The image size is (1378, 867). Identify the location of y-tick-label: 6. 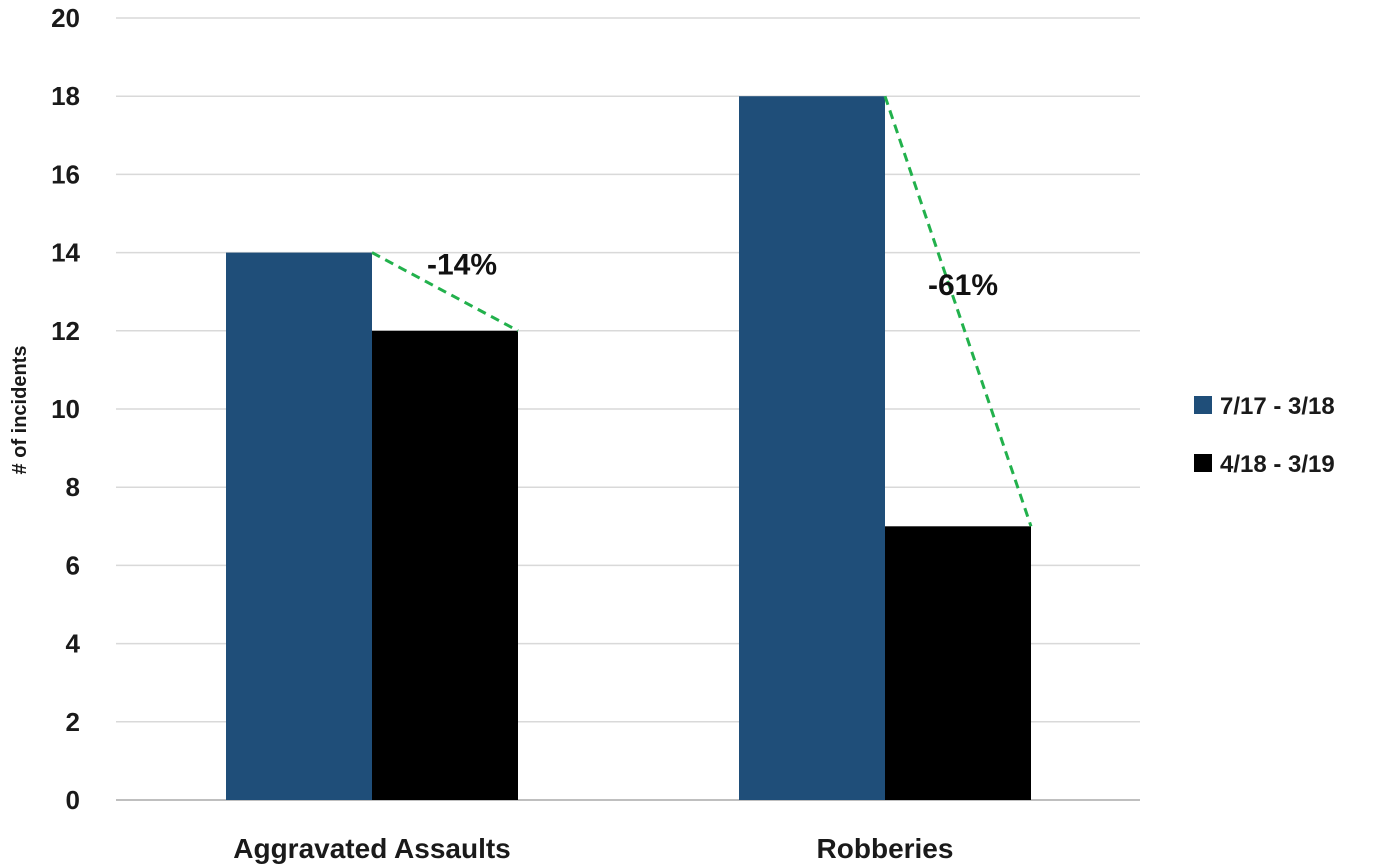
(73, 565).